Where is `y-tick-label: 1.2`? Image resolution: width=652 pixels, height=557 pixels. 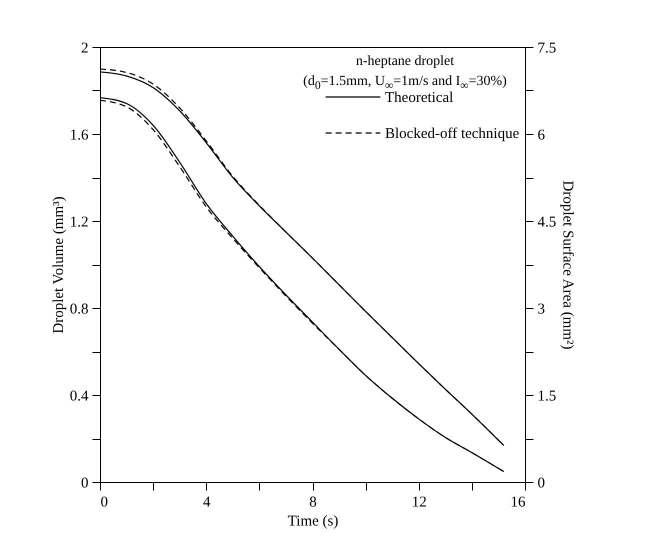 y-tick-label: 1.2 is located at coordinates (79, 222).